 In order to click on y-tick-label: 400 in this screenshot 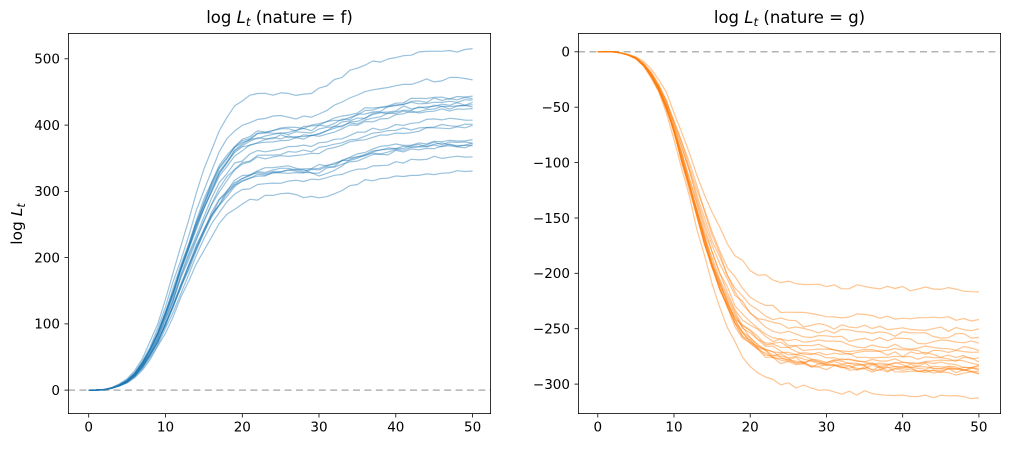, I will do `click(47, 126)`.